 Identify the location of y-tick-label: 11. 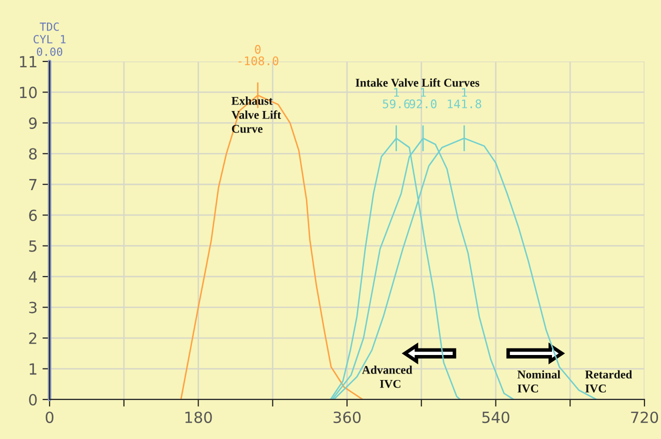
(28, 62).